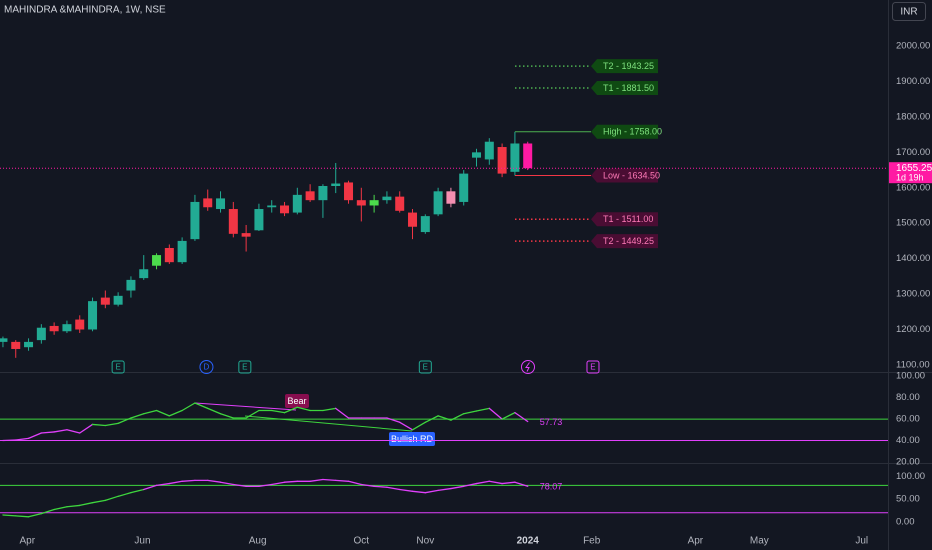  I want to click on value-label: 78.07, so click(551, 487).